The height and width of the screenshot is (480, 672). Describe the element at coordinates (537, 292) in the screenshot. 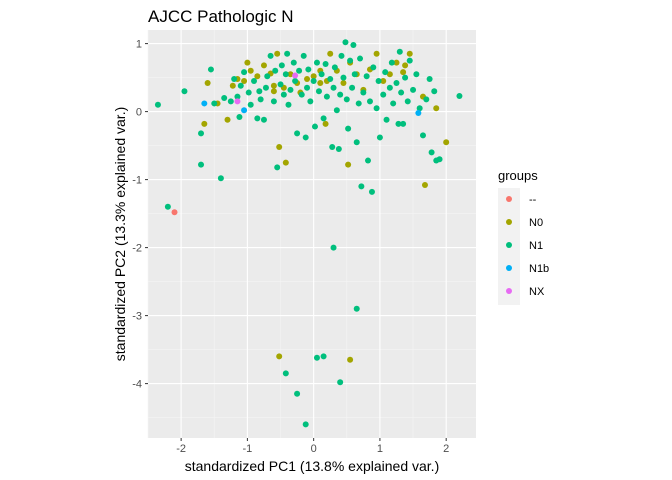

I see `legend-label: NX` at that location.